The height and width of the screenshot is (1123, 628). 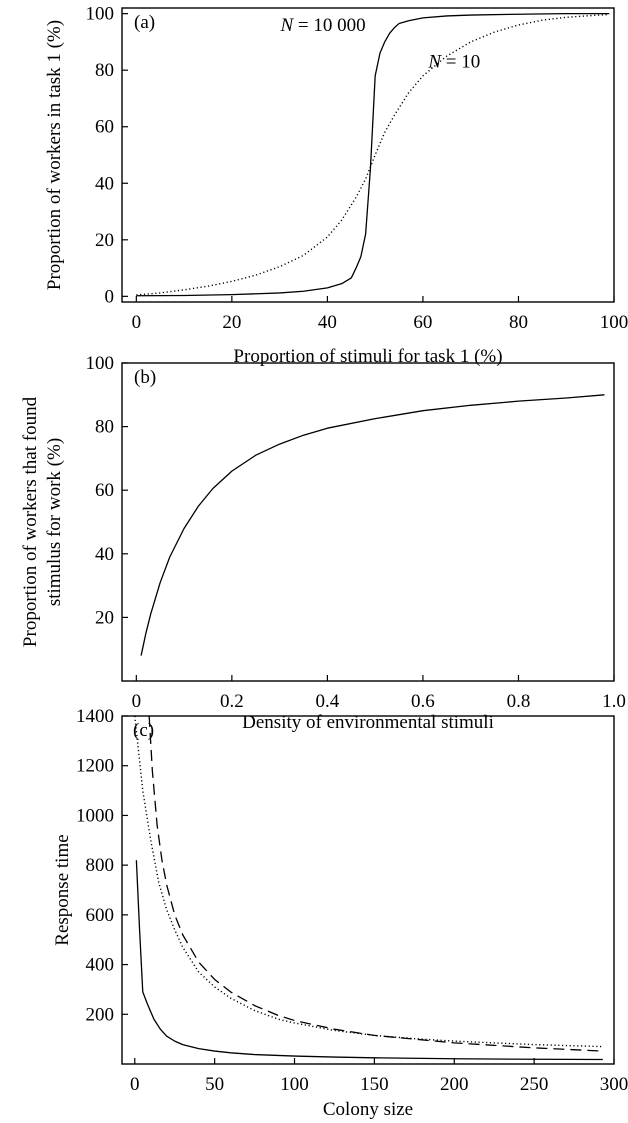 What do you see at coordinates (95, 766) in the screenshot?
I see `y-tick-label: 1200` at bounding box center [95, 766].